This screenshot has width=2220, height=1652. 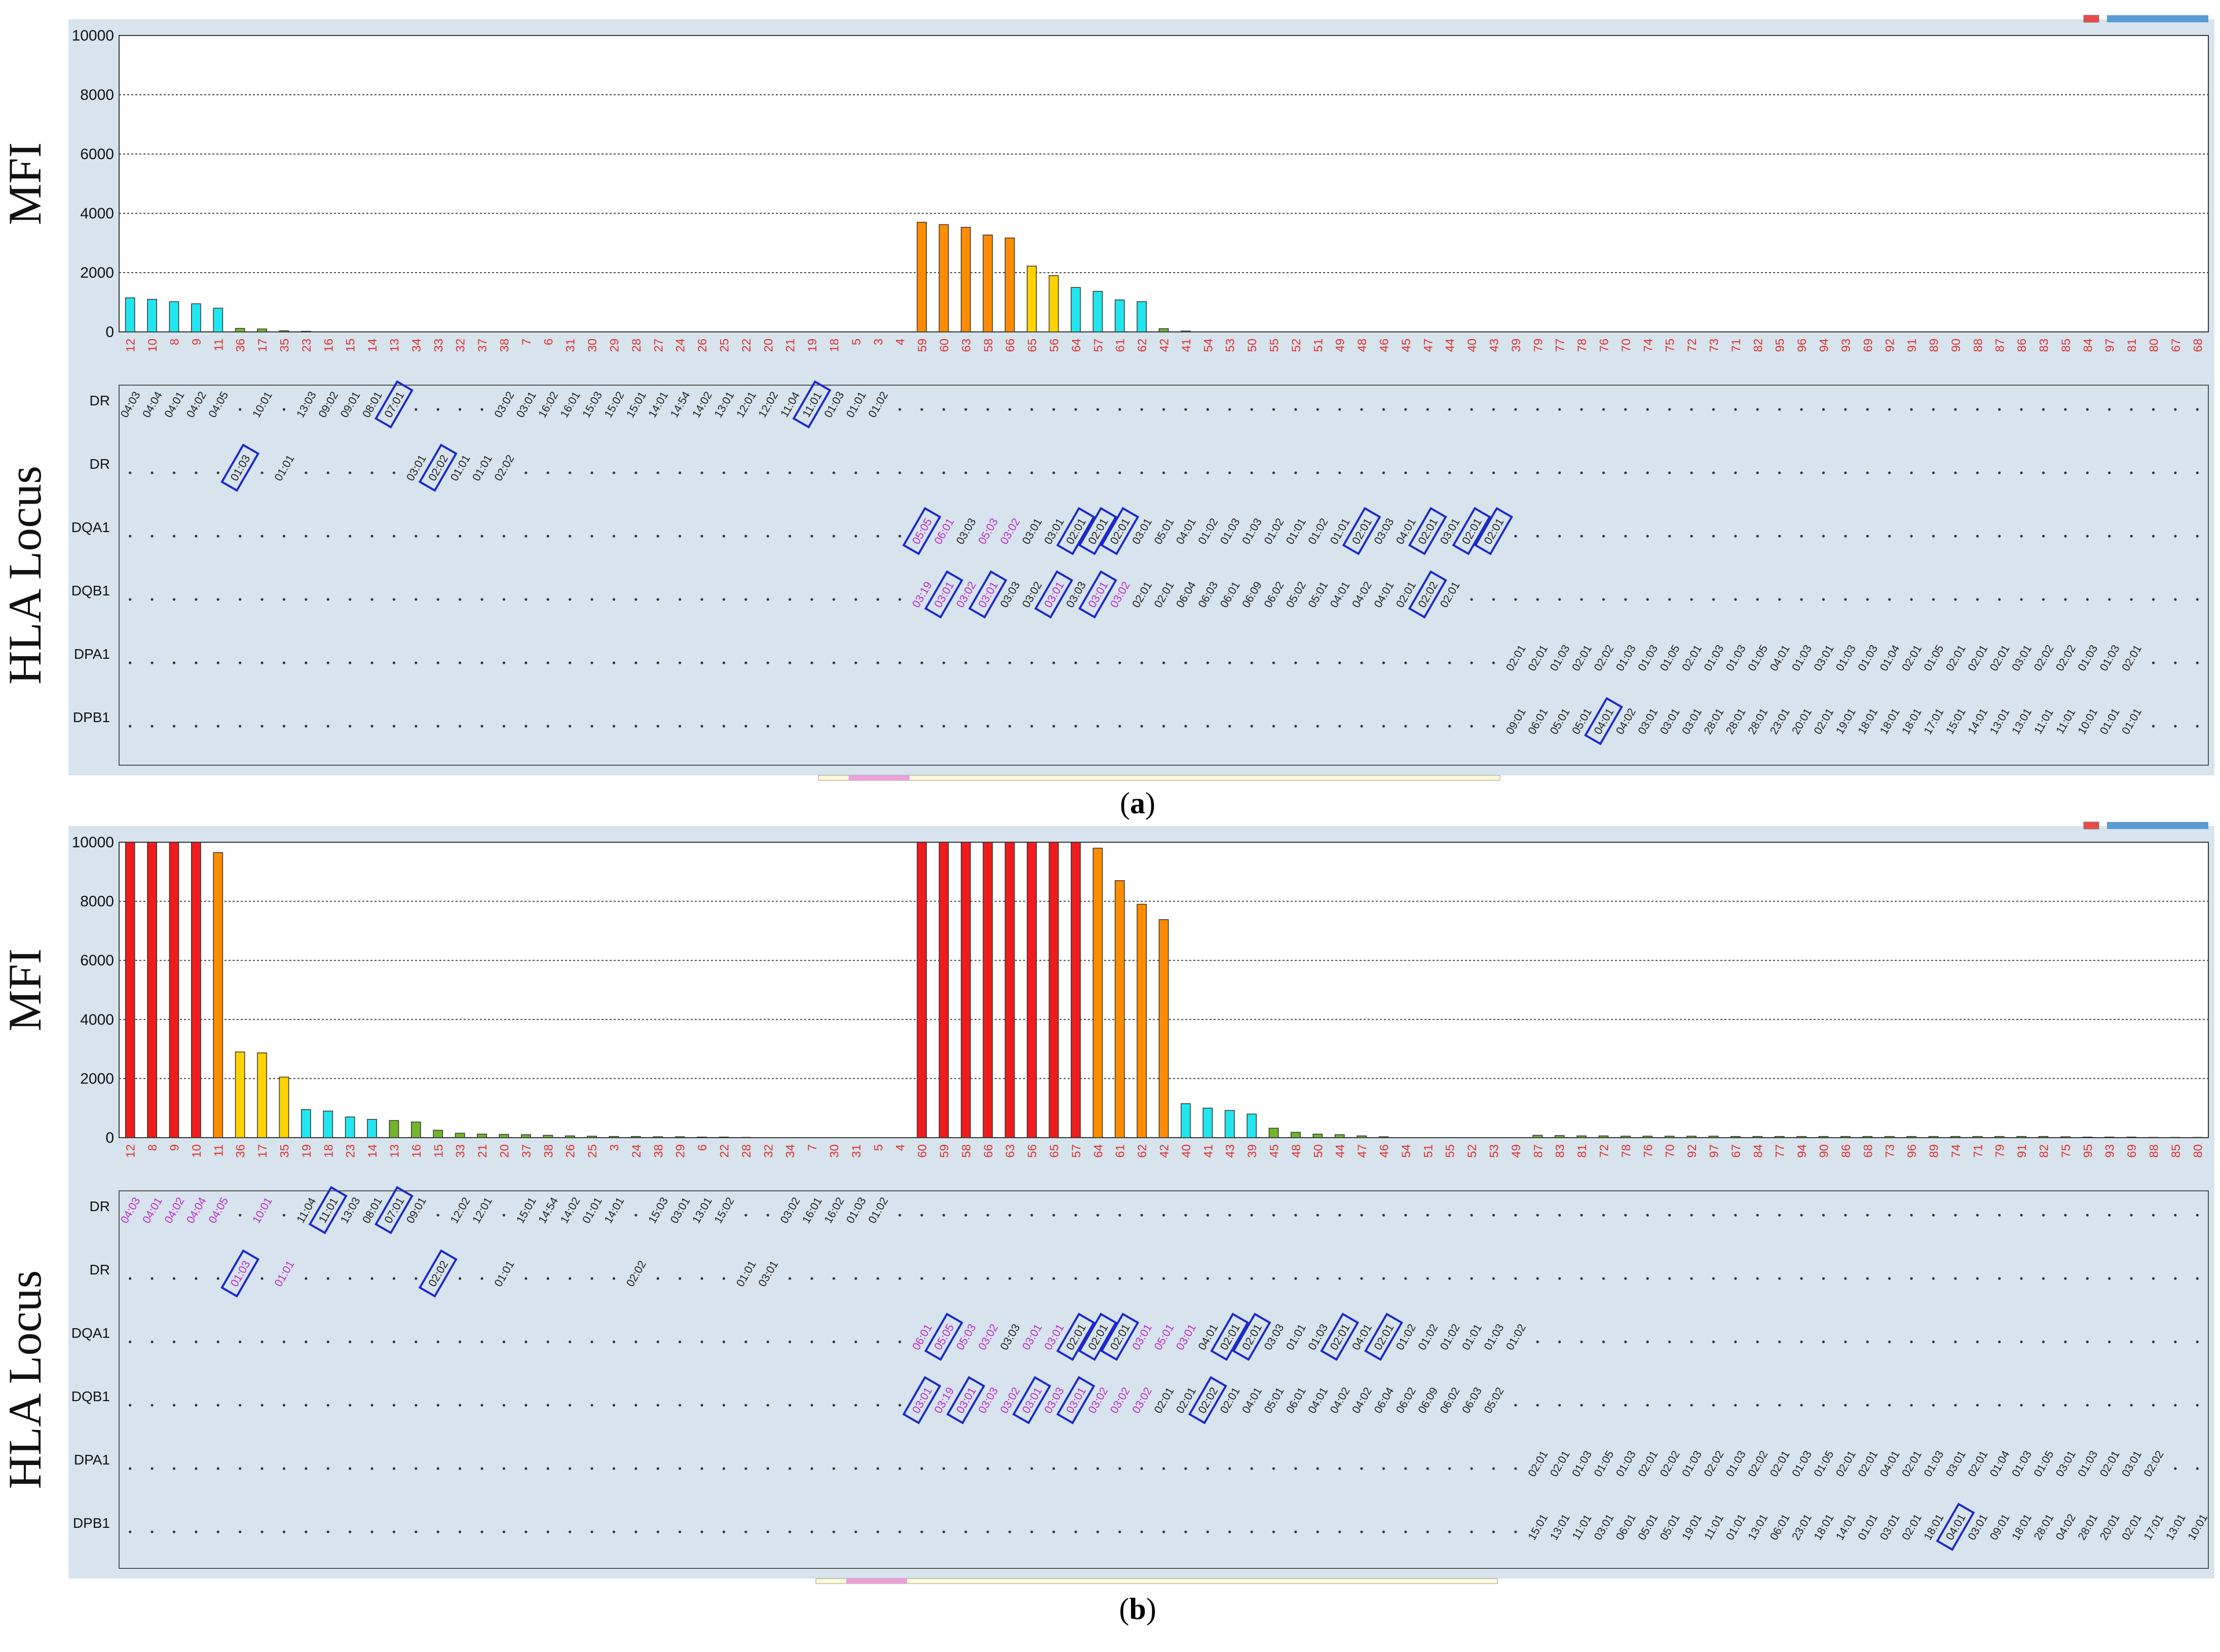 What do you see at coordinates (2157, 825) in the screenshot?
I see `legend-bar-icon` at bounding box center [2157, 825].